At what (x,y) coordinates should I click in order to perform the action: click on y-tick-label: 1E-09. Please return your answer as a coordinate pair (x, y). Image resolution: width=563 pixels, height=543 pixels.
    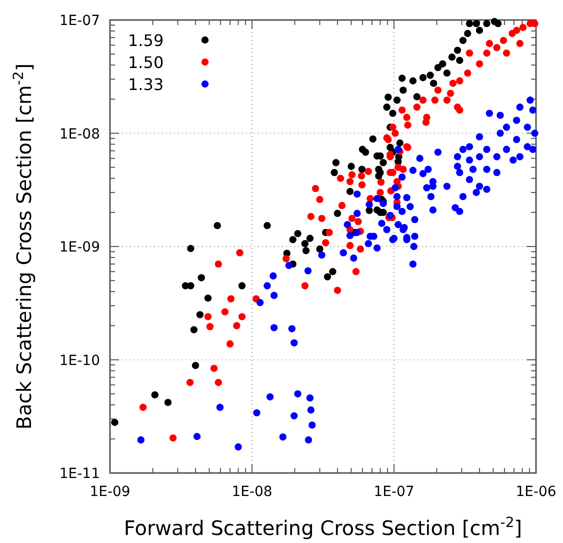
    Looking at the image, I should click on (79, 248).